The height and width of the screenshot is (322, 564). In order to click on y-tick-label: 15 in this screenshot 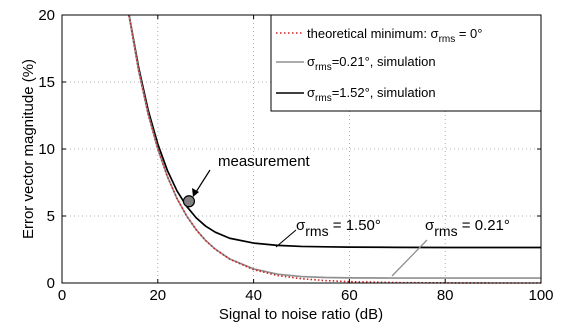, I will do `click(46, 82)`.